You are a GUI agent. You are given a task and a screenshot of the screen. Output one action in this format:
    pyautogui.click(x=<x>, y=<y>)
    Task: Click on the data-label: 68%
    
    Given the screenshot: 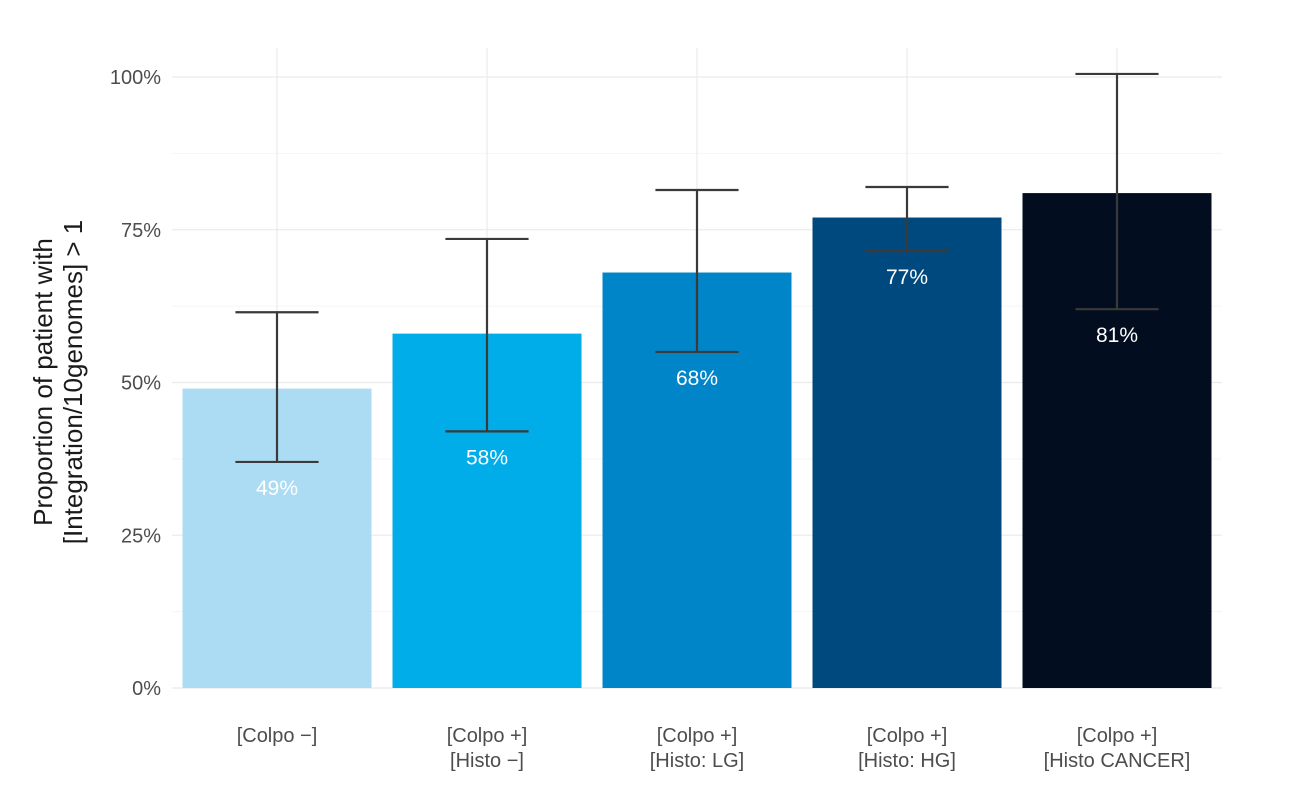 What is the action you would take?
    pyautogui.click(x=697, y=378)
    